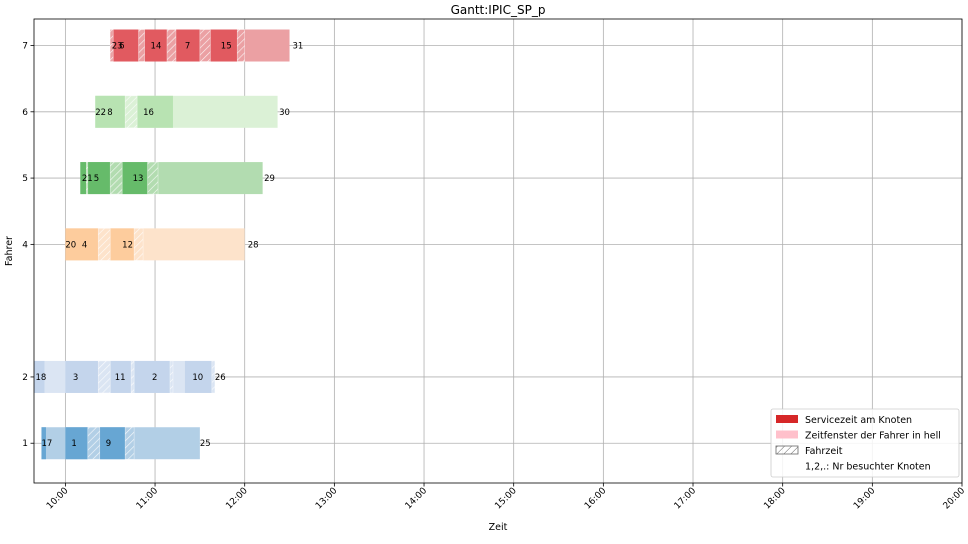  Describe the element at coordinates (108, 444) in the screenshot. I see `node-number-label: 9` at that location.